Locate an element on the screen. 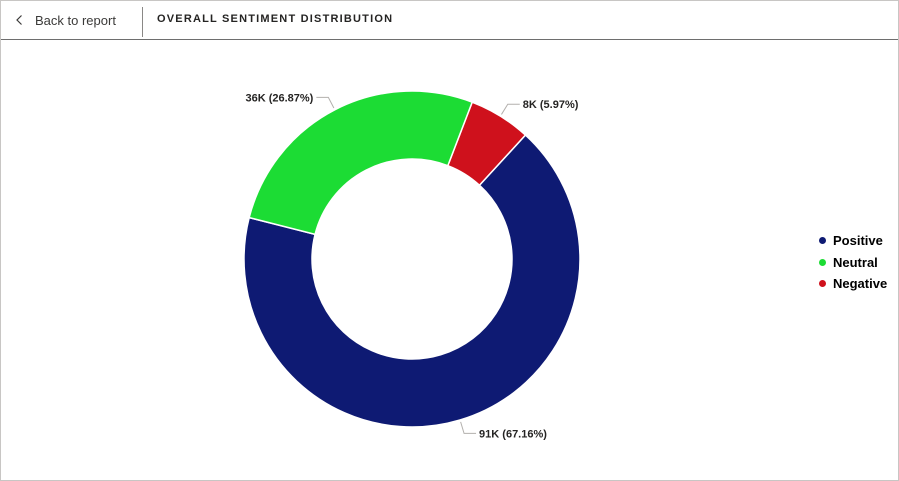  data-label-neutral: 36K (26.87%) is located at coordinates (279, 98).